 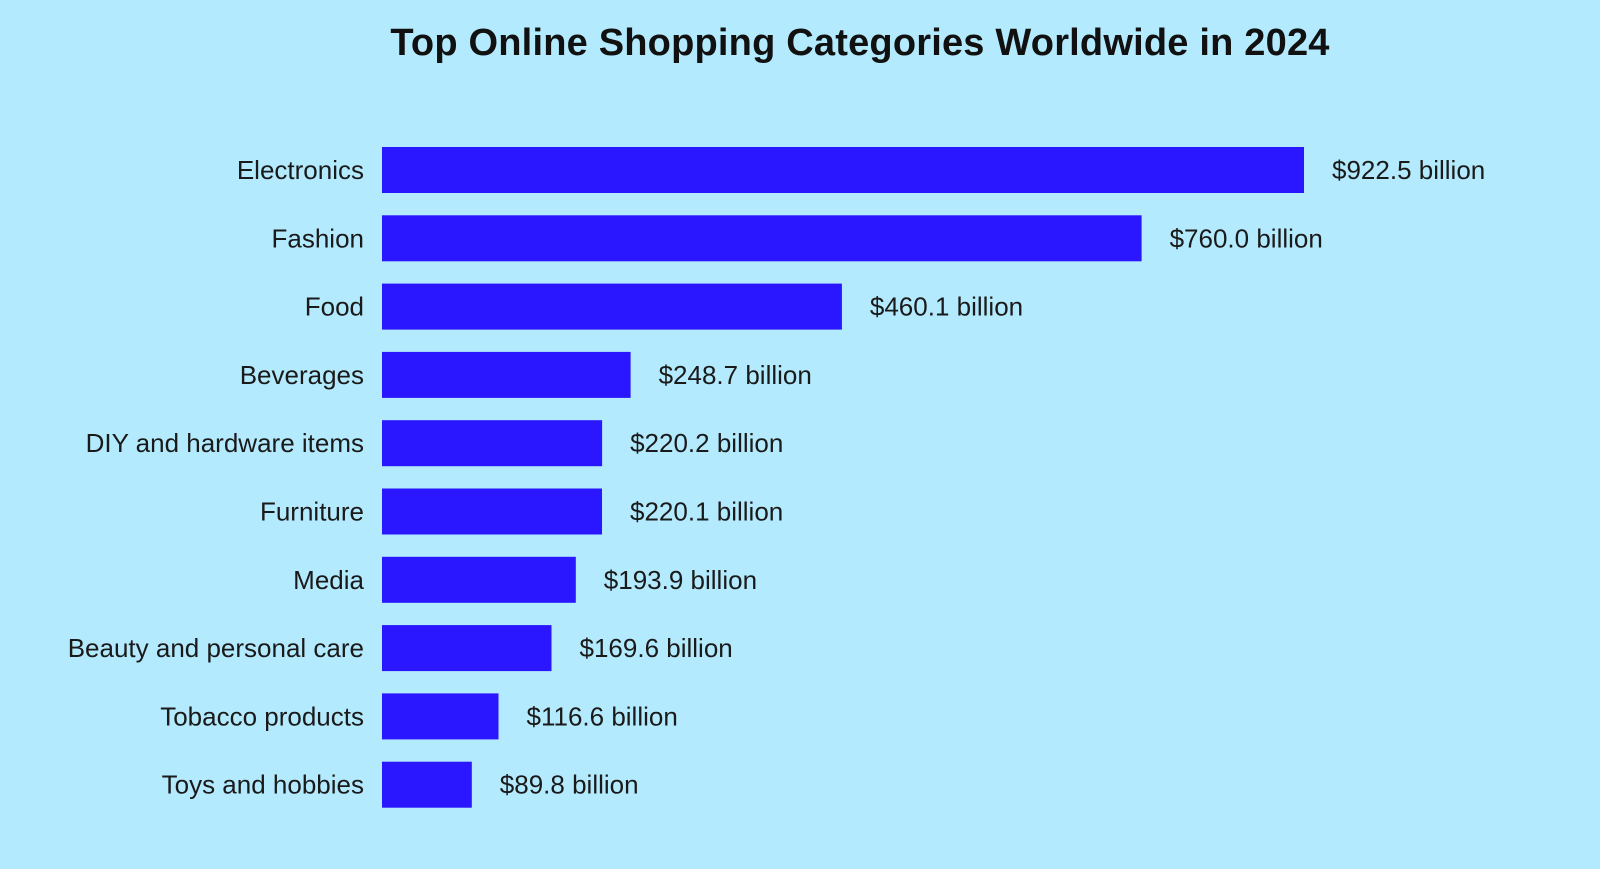 I want to click on category-label: Fashion, so click(x=318, y=238).